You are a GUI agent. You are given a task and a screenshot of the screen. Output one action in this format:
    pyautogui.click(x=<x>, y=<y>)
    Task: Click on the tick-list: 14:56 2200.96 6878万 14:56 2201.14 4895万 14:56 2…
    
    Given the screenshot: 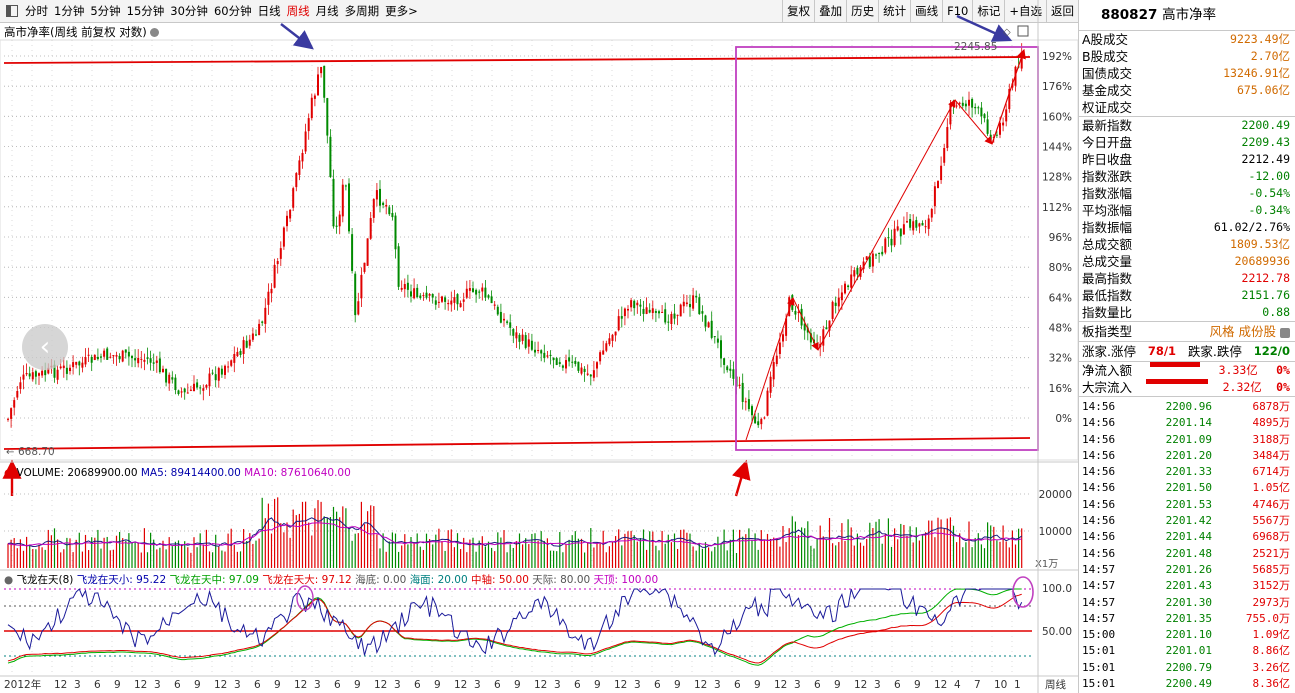 What is the action you would take?
    pyautogui.click(x=1187, y=544)
    